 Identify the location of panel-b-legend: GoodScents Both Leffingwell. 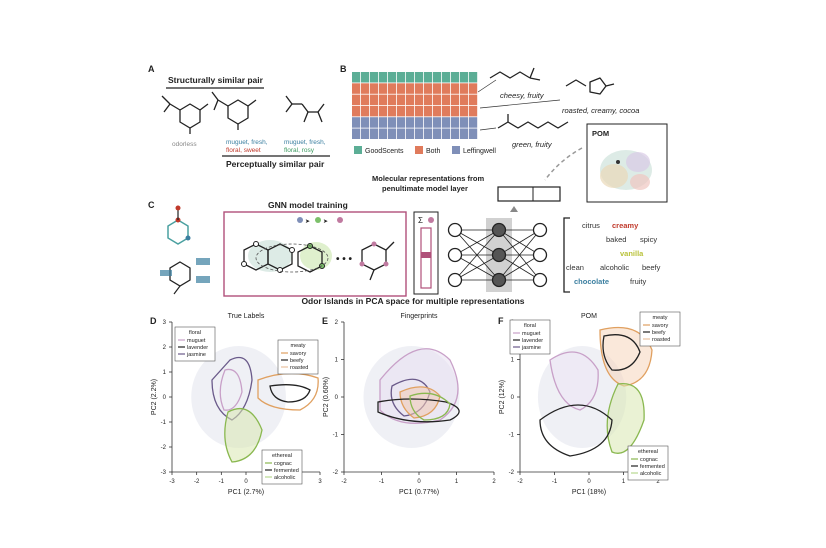
(425, 150).